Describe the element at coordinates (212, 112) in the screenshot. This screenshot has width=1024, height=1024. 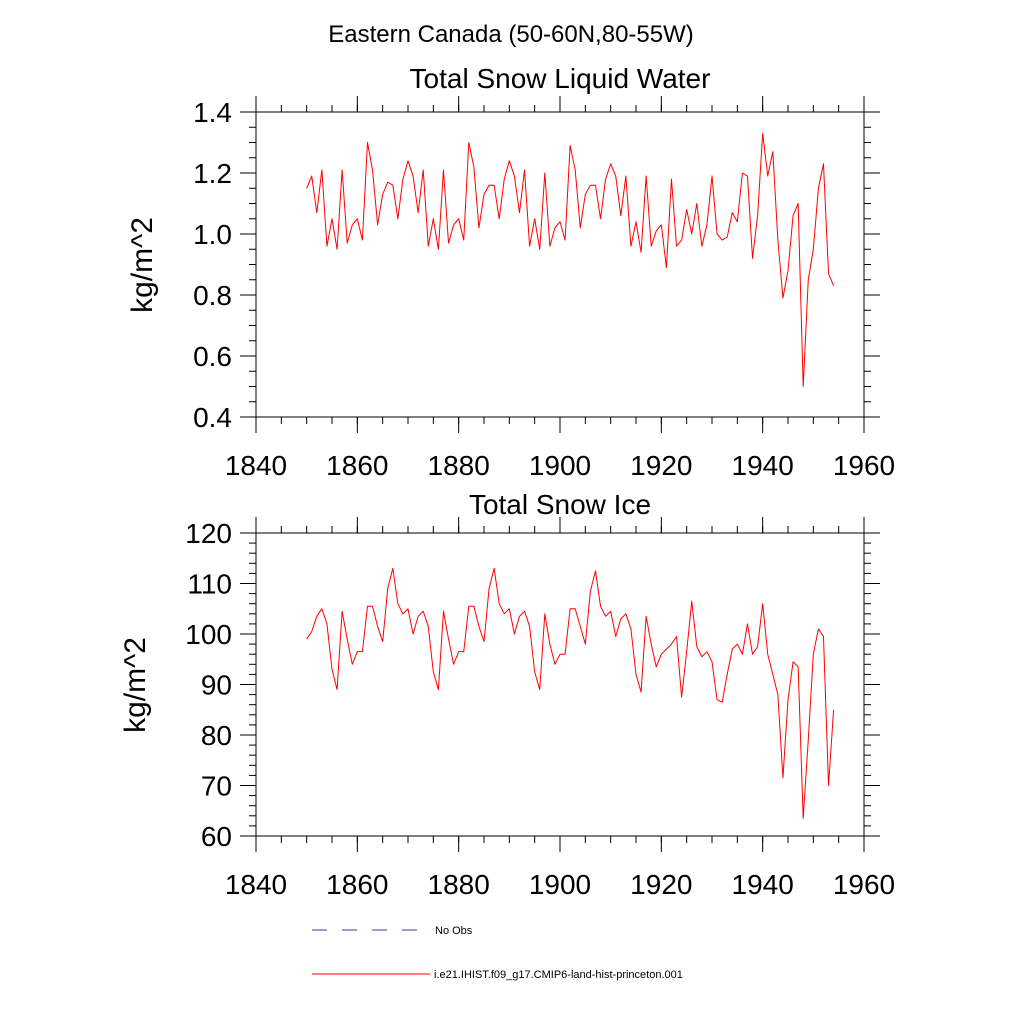
I see `y-tick-label: 1.4` at that location.